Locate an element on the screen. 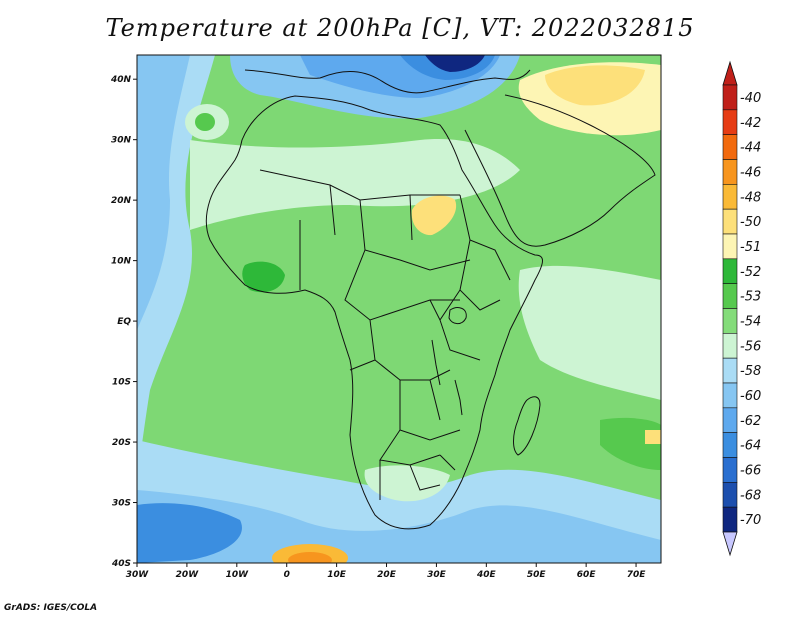  latitude-ticks: 40N 30N 20N 10N EQ 10S 20S 30S 40S is located at coordinates (123, 322).